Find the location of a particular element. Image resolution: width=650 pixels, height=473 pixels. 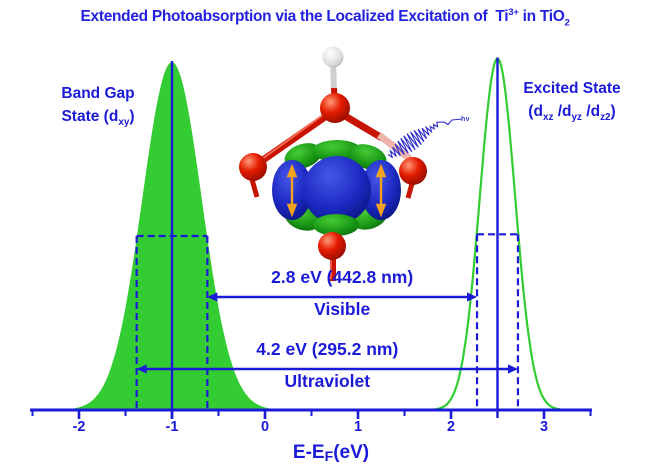

uv-transition-band: Ultraviolet is located at coordinates (327, 381).